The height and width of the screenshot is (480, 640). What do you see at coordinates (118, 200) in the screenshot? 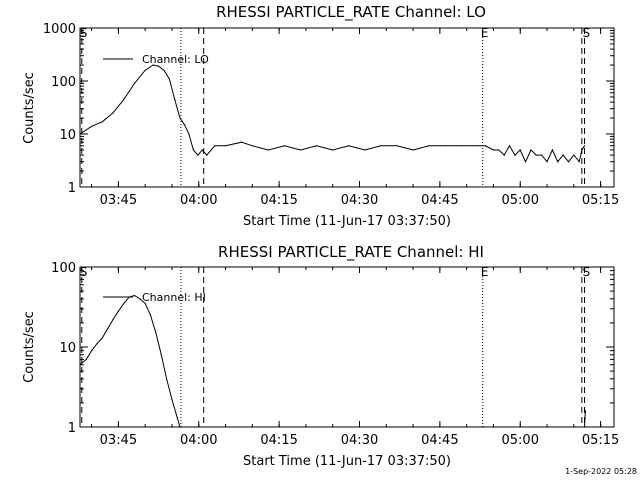
I see `x-tick-label-lo-0: 03:45` at bounding box center [118, 200].